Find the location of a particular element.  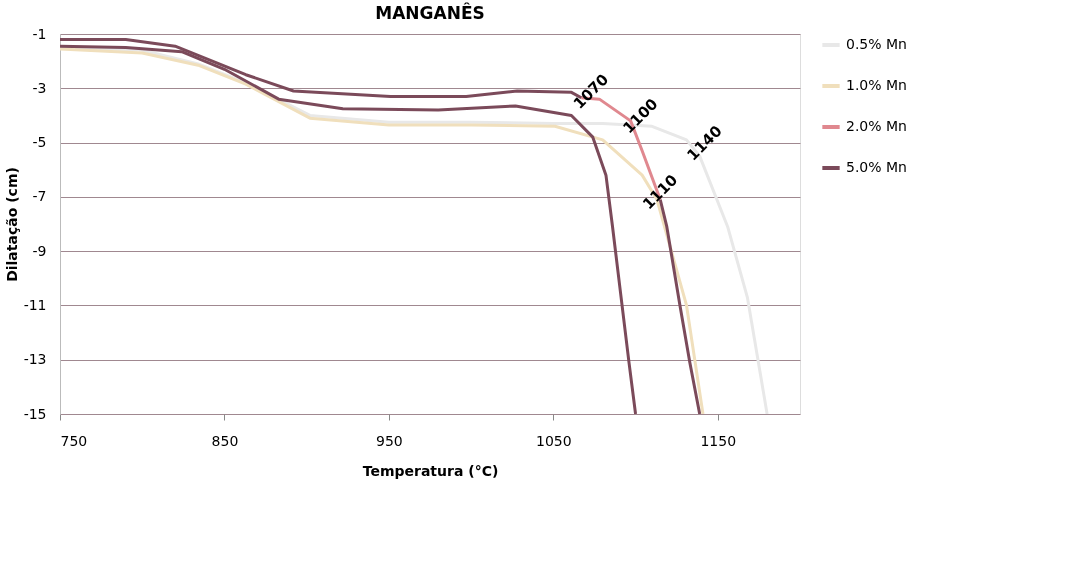

y-tick-label: -1 is located at coordinates (39, 33).